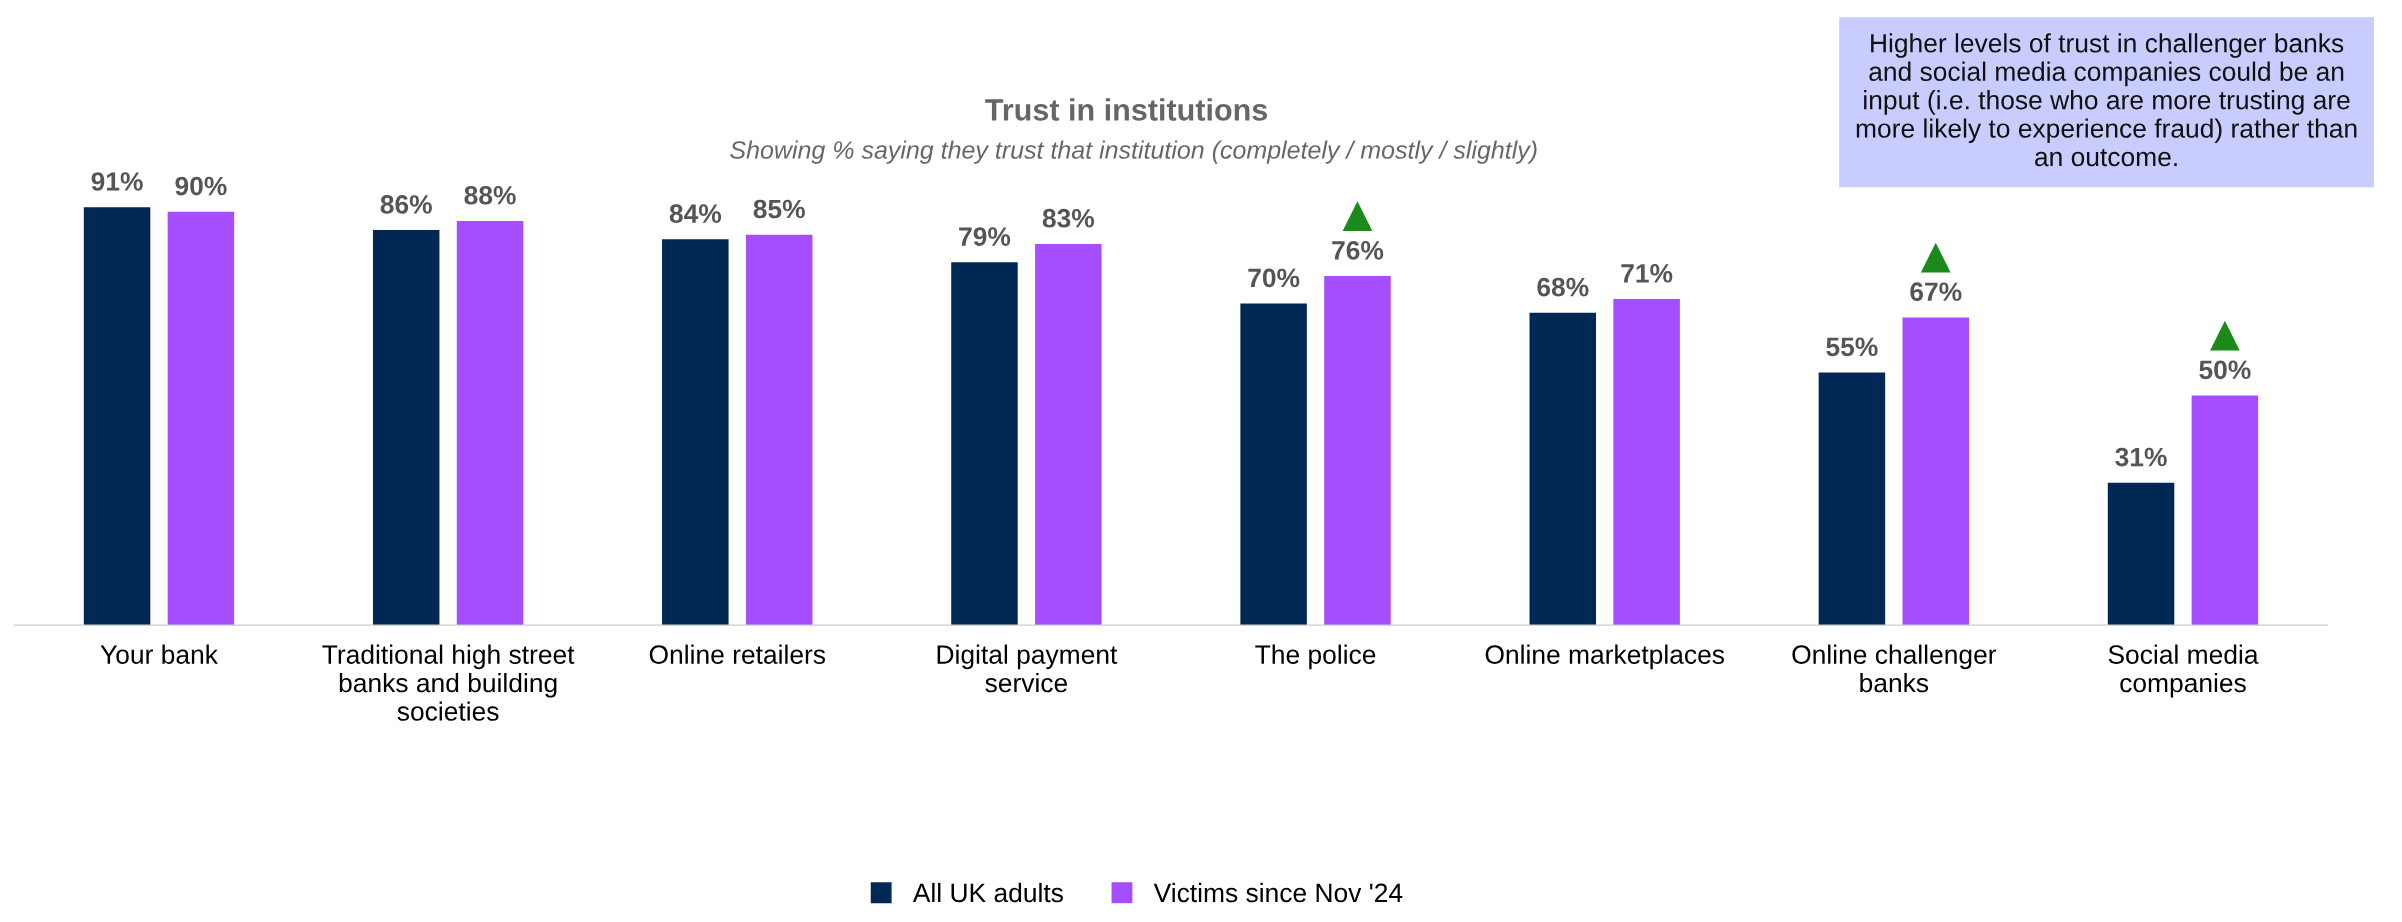  I want to click on x-tick-label: The police, so click(1315, 657).